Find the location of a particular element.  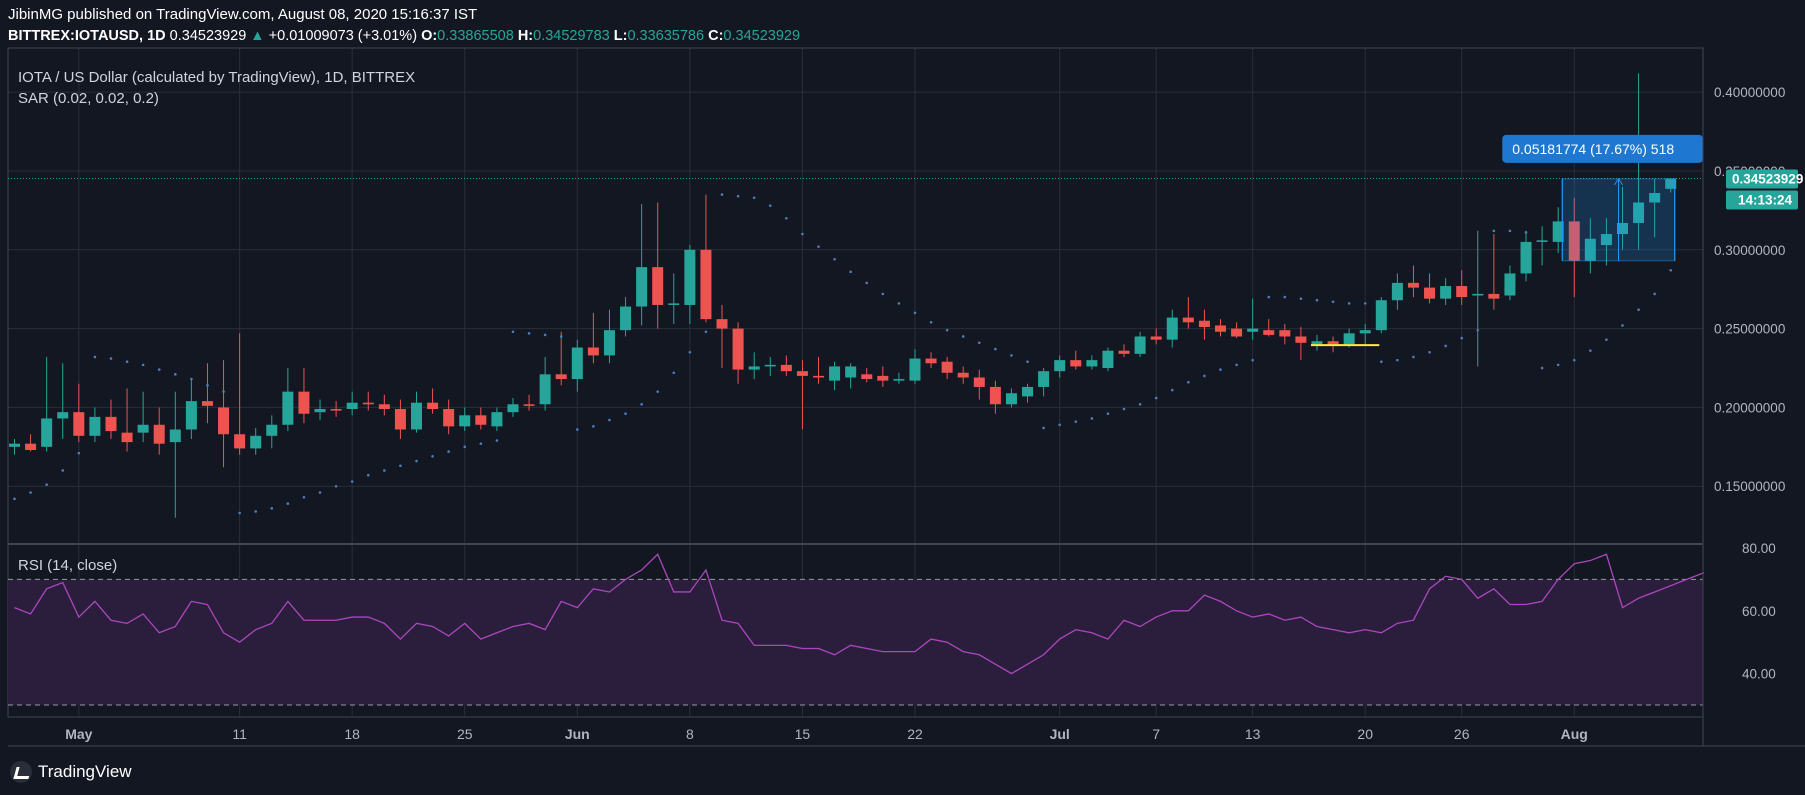

time-tick-label: 20 is located at coordinates (1365, 734).